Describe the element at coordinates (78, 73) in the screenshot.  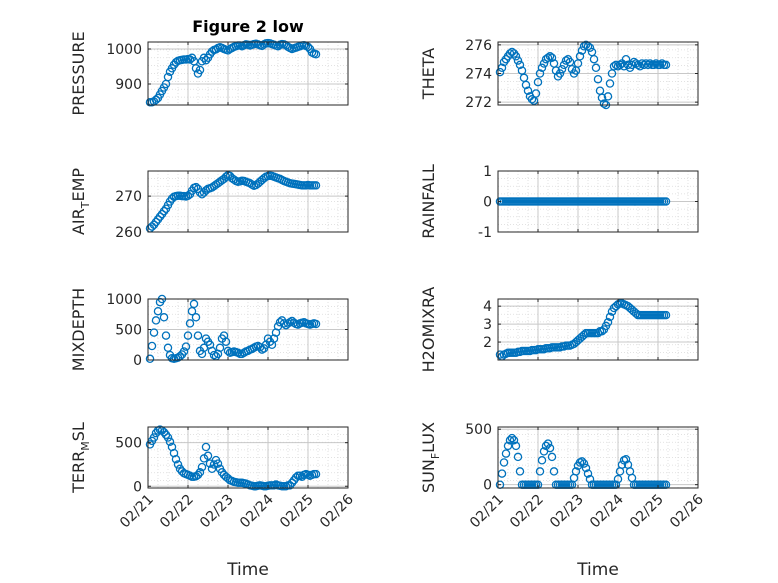
I see `y-axis-label: PRESSURE` at that location.